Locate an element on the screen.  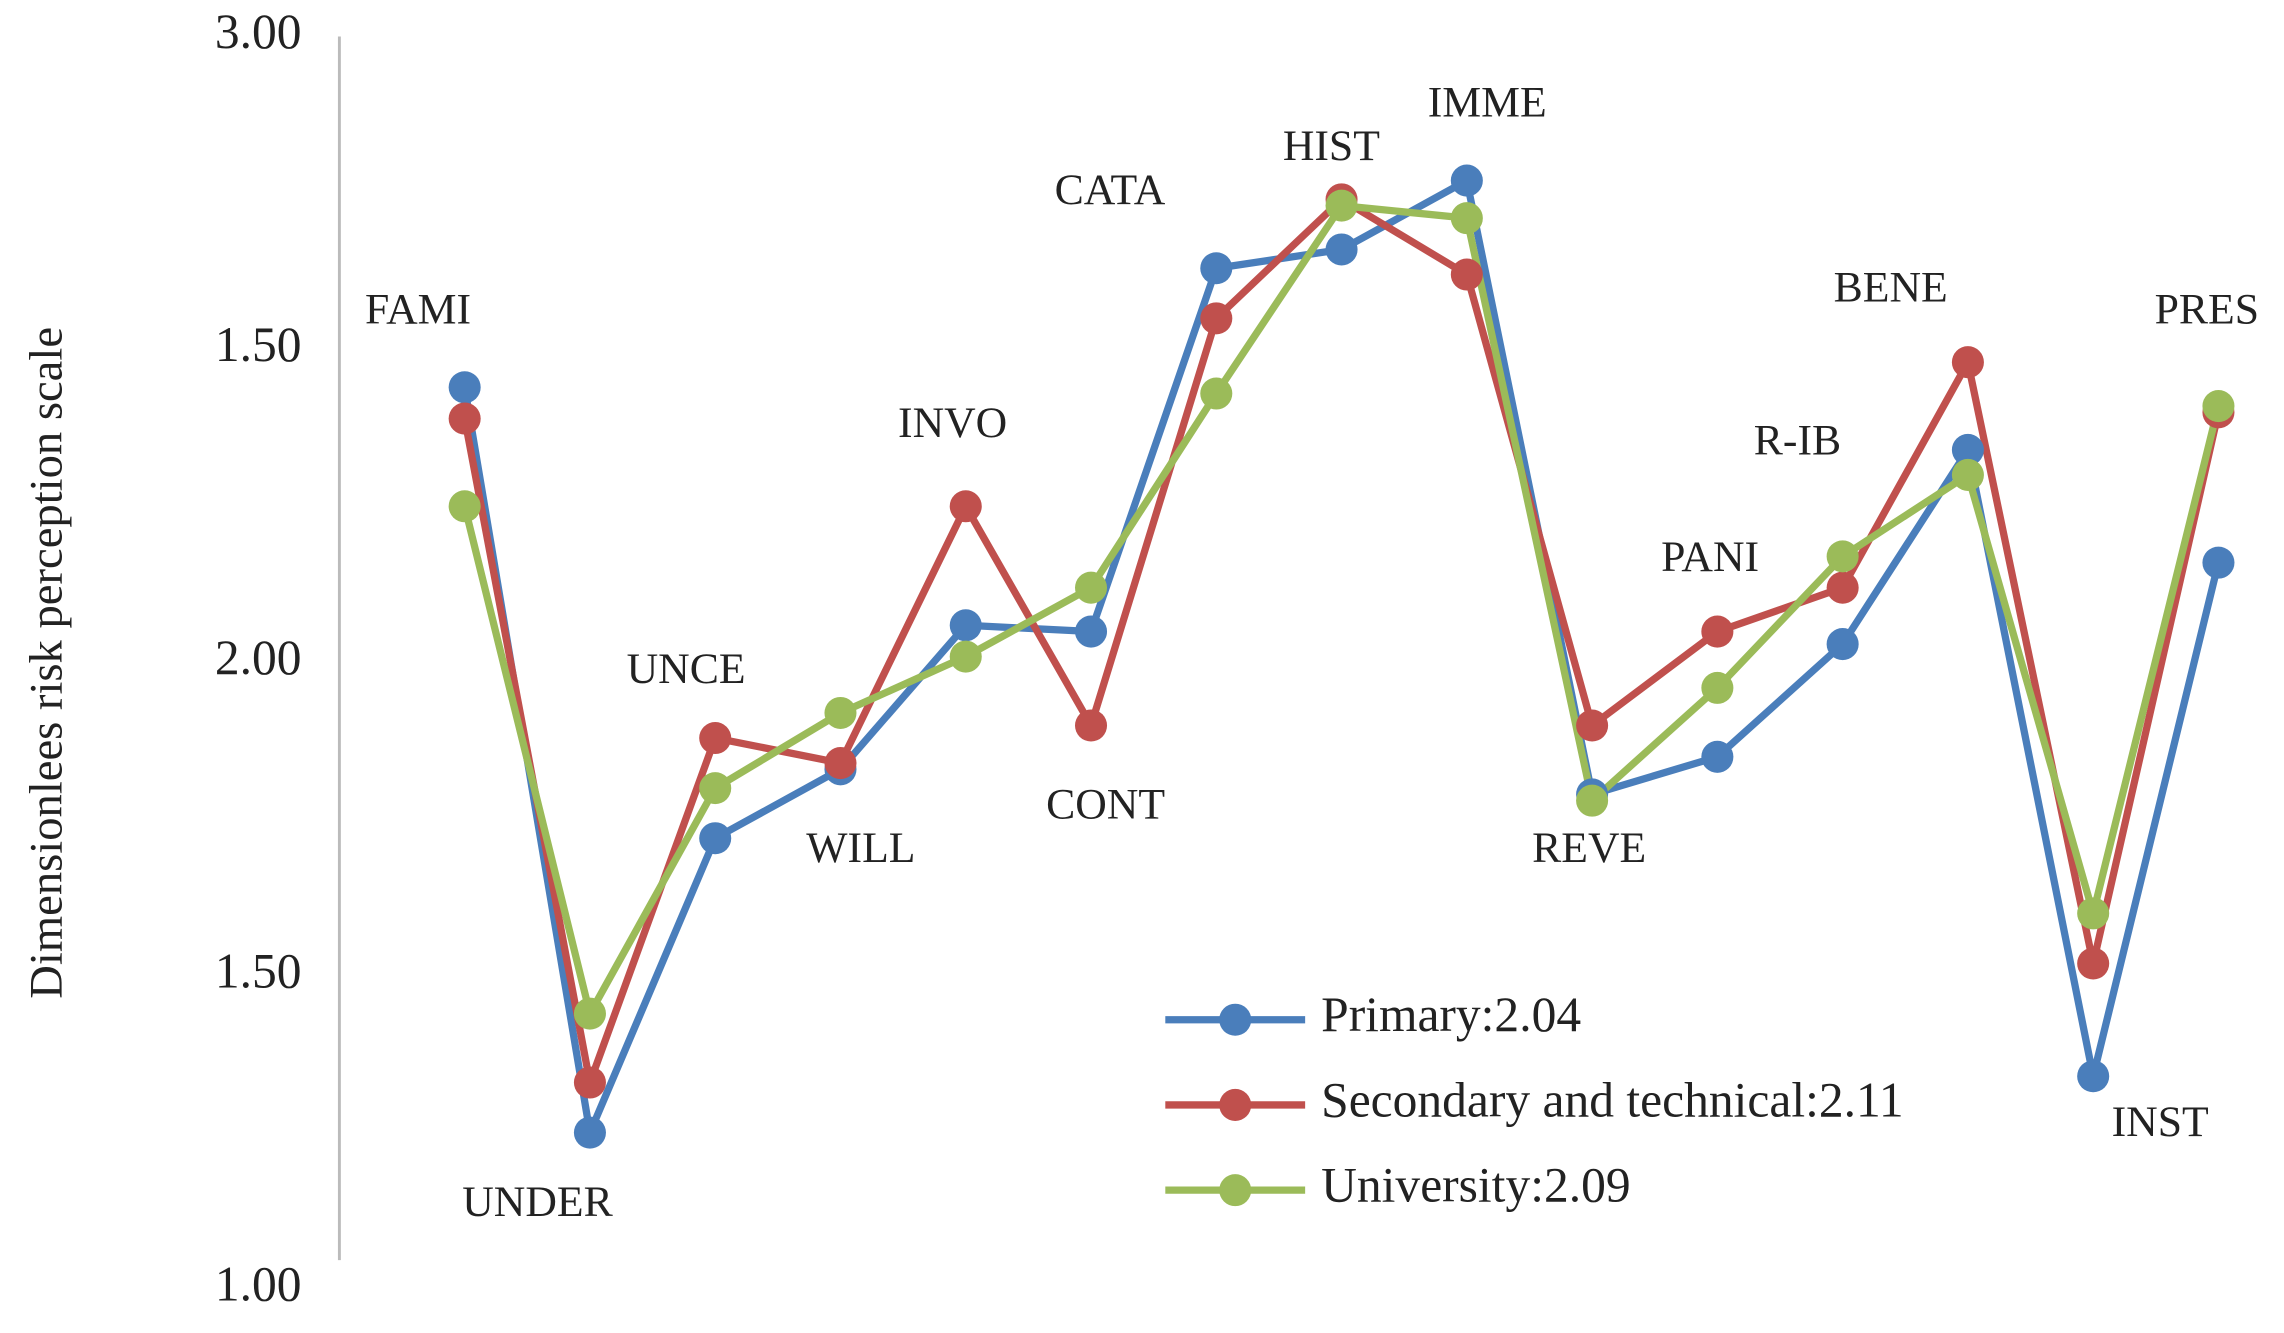
category-label: HIST is located at coordinates (1331, 146).